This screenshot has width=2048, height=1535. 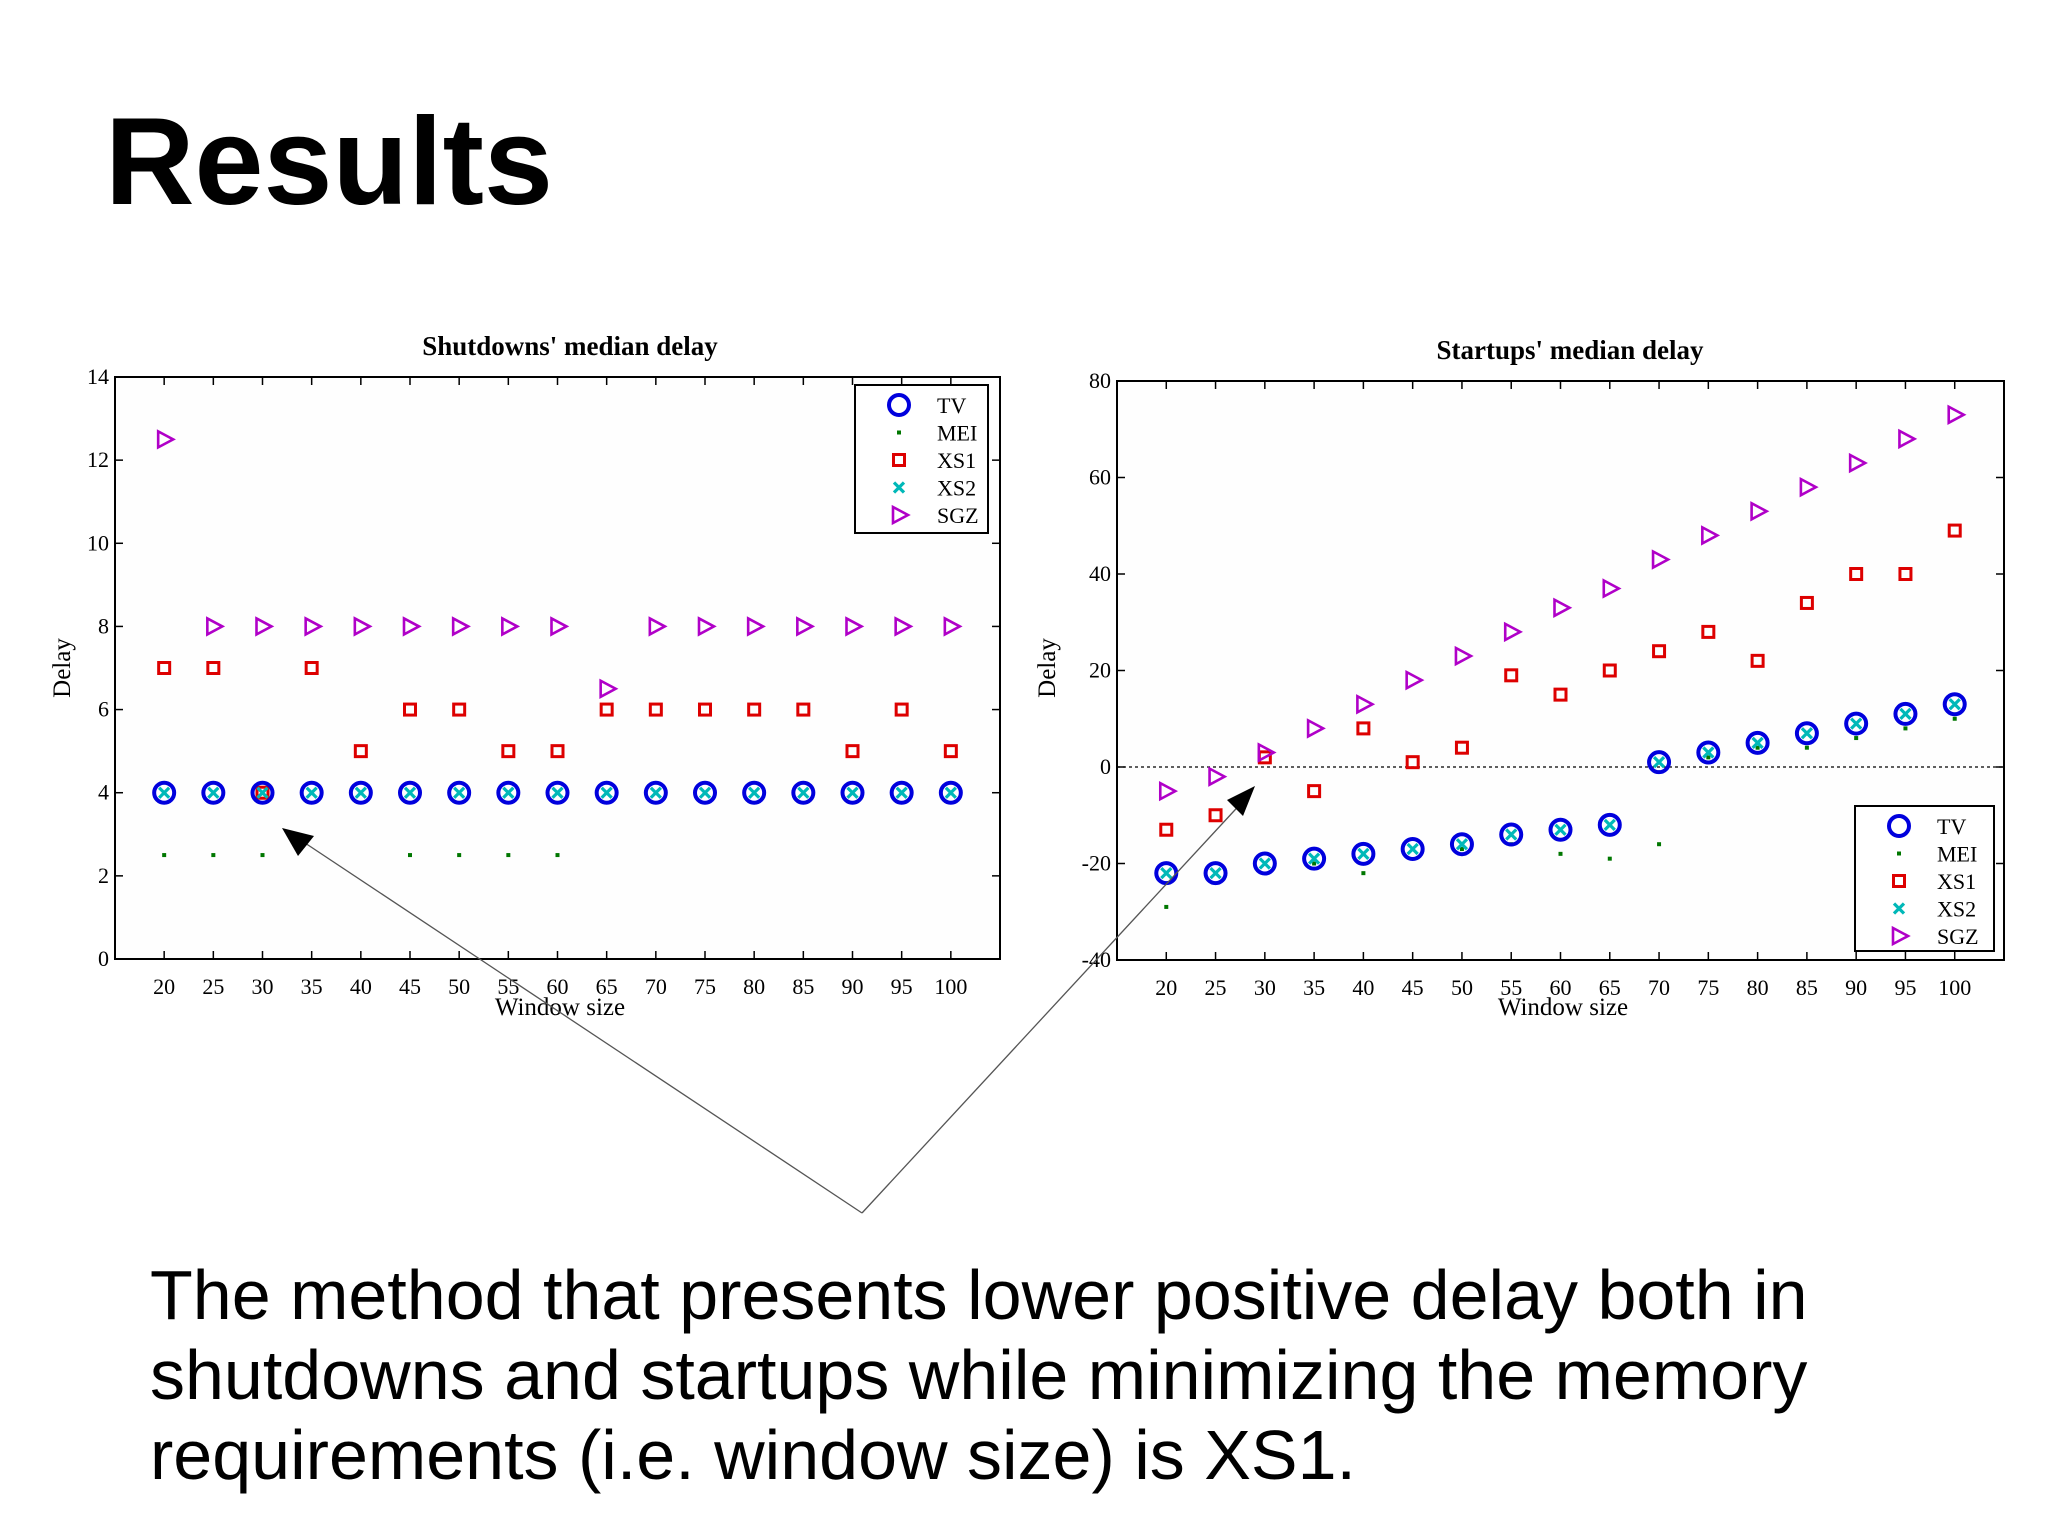 I want to click on y-tick-label: 4, so click(x=103, y=792).